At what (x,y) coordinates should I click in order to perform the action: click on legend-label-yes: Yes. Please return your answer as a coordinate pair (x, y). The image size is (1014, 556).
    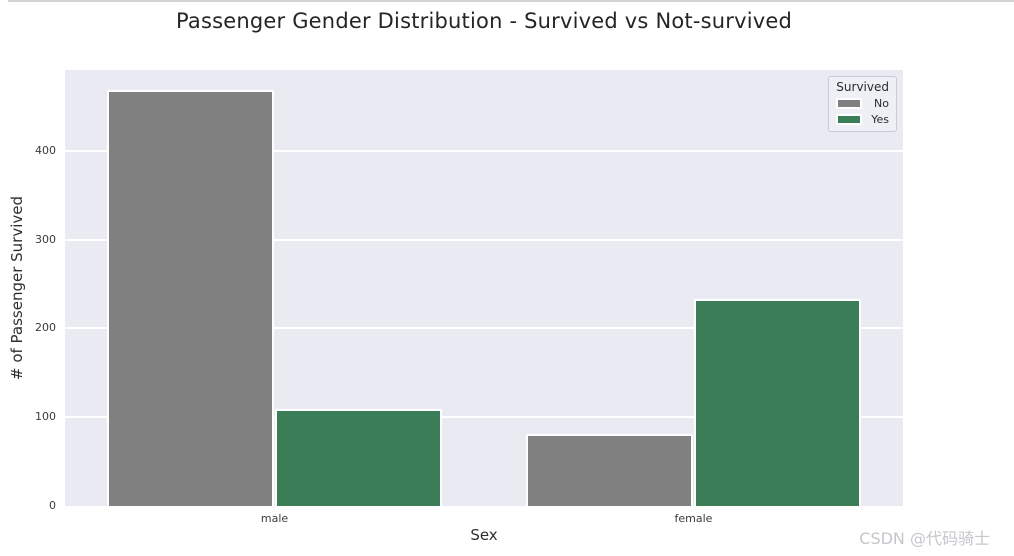
    Looking at the image, I should click on (880, 119).